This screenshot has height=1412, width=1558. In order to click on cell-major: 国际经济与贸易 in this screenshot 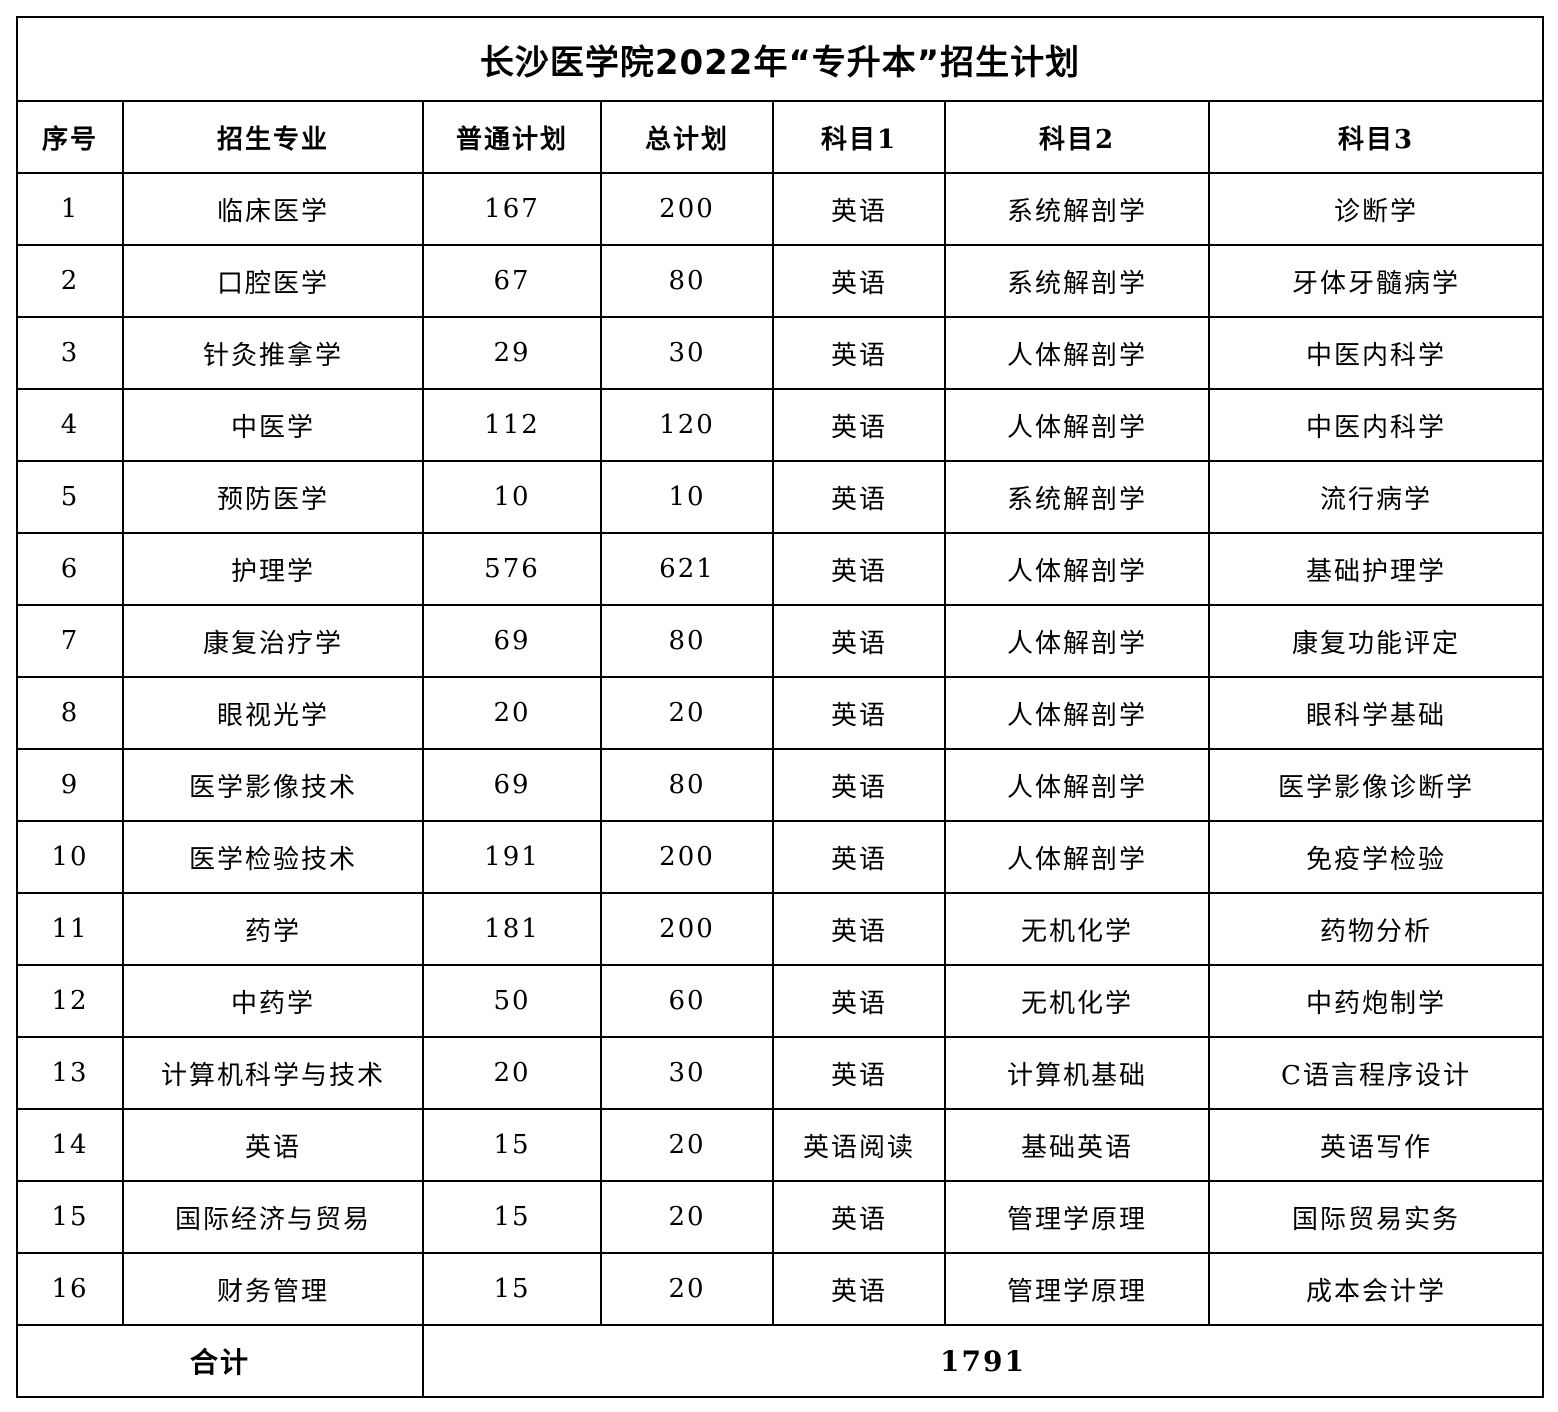, I will do `click(273, 1217)`.